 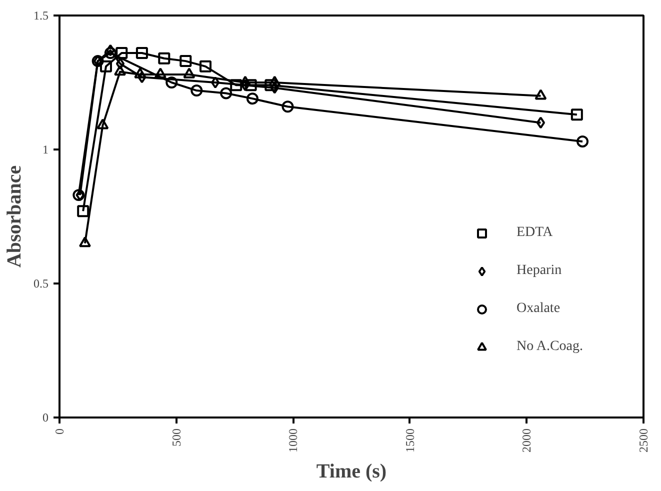 I want to click on x-tick-label: 2500, so click(x=643, y=440).